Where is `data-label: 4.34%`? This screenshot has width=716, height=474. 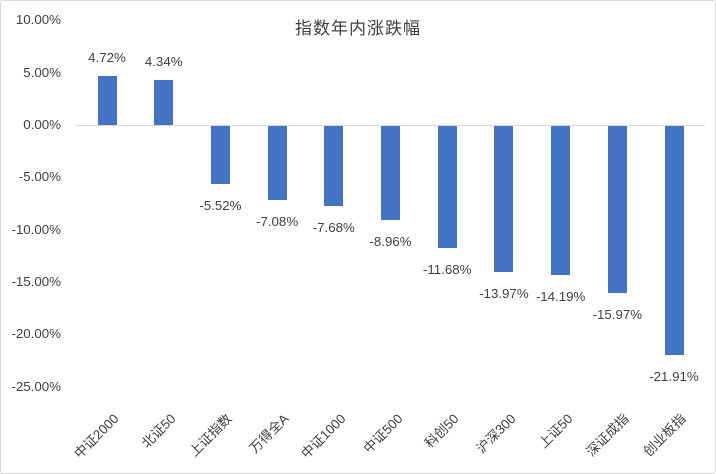
data-label: 4.34% is located at coordinates (163, 61).